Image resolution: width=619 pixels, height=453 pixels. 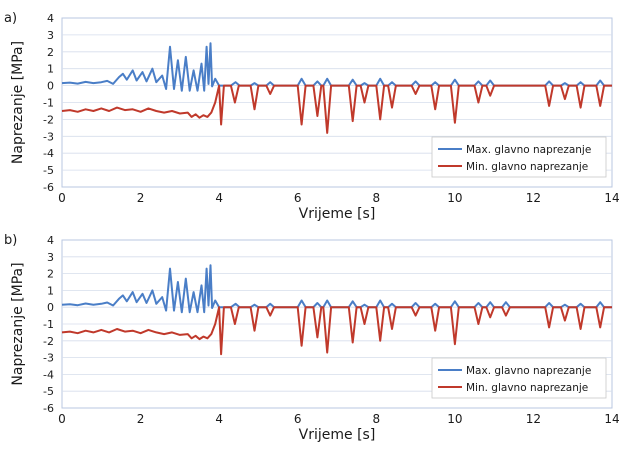 What do you see at coordinates (10, 18) in the screenshot?
I see `panel-label: a)` at bounding box center [10, 18].